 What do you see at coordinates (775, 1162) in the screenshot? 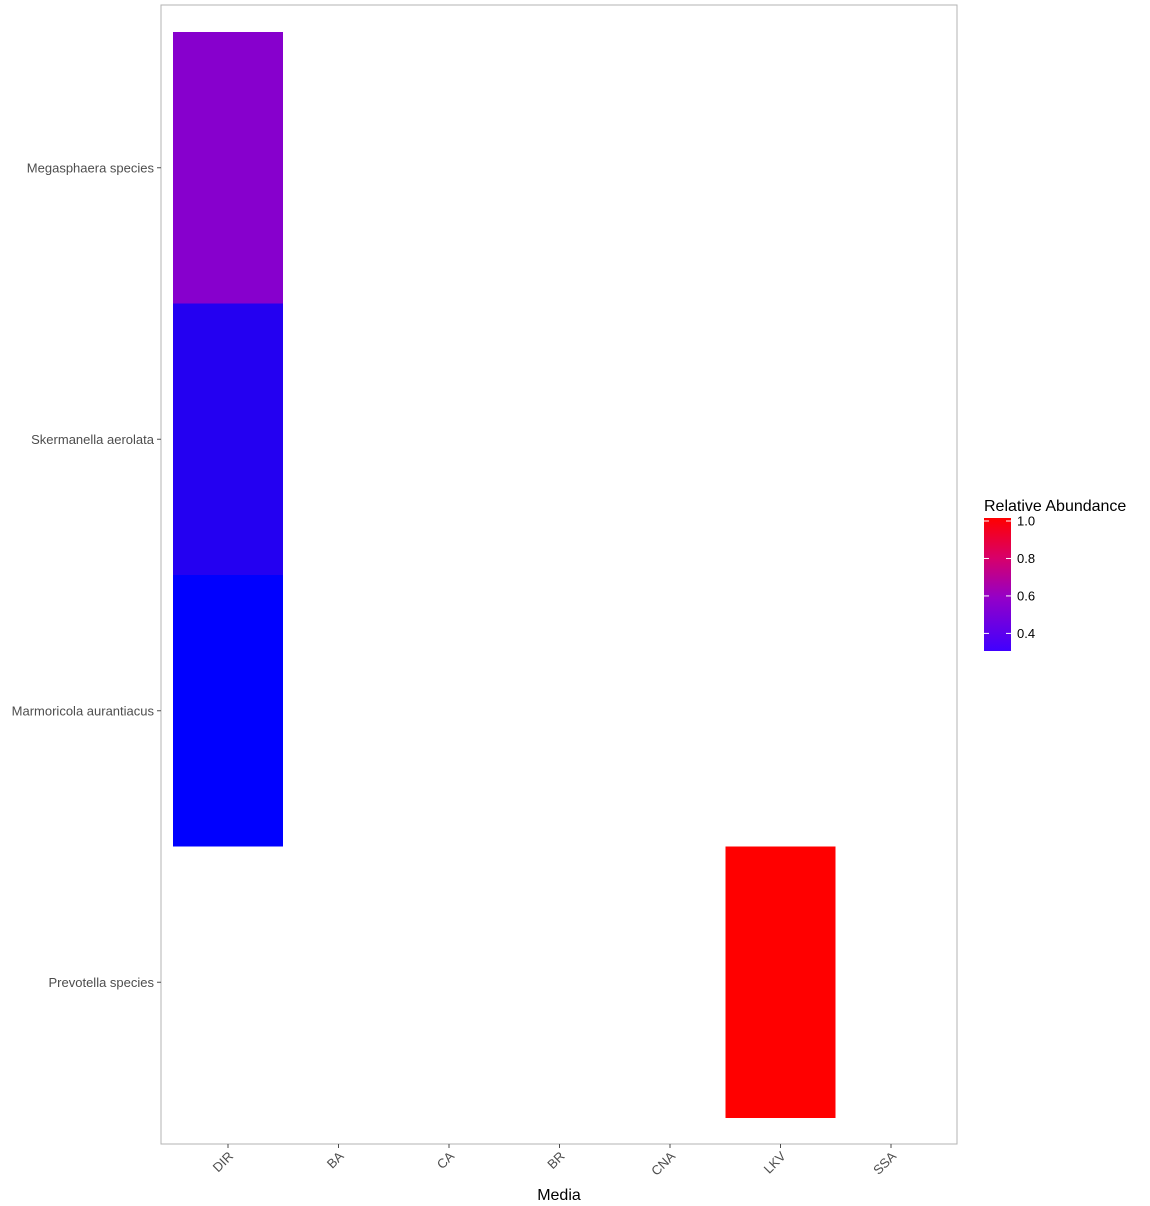
I see `x-tick-label: LKV` at bounding box center [775, 1162].